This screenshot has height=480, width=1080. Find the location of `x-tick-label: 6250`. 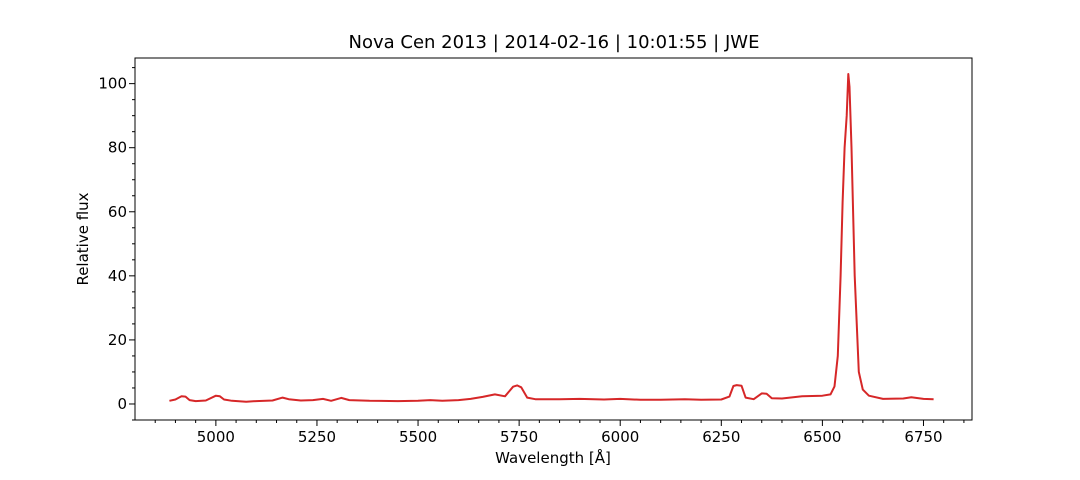

x-tick-label: 6250 is located at coordinates (721, 437).